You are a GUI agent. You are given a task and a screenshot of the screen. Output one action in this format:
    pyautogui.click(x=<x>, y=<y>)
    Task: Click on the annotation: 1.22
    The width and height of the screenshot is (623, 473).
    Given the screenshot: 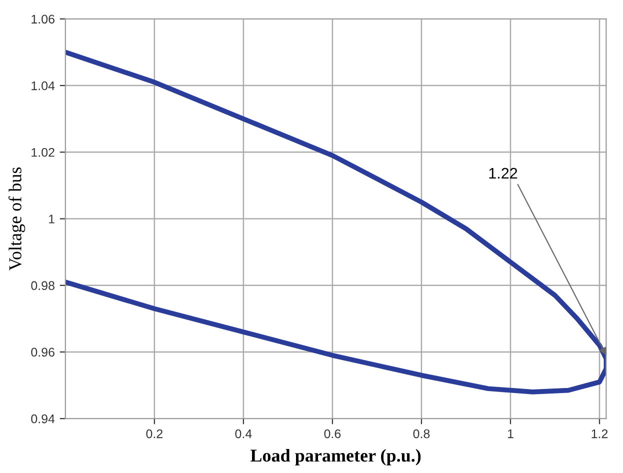 What is the action you would take?
    pyautogui.click(x=503, y=173)
    